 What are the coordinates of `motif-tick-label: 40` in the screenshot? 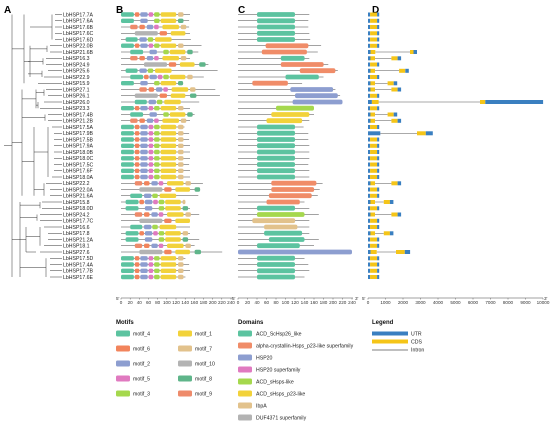 It's located at (140, 302).